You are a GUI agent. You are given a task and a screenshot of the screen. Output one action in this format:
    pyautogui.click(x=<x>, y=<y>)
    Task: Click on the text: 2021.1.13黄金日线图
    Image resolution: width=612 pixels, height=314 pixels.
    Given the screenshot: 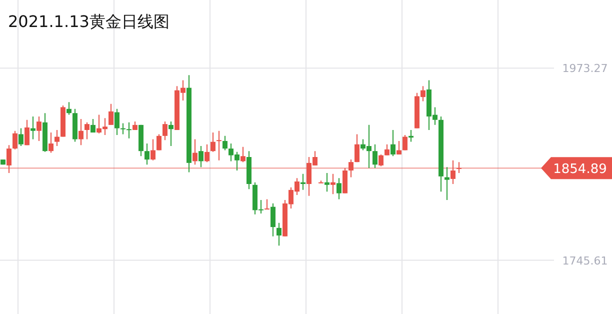 What is the action you would take?
    pyautogui.click(x=89, y=21)
    